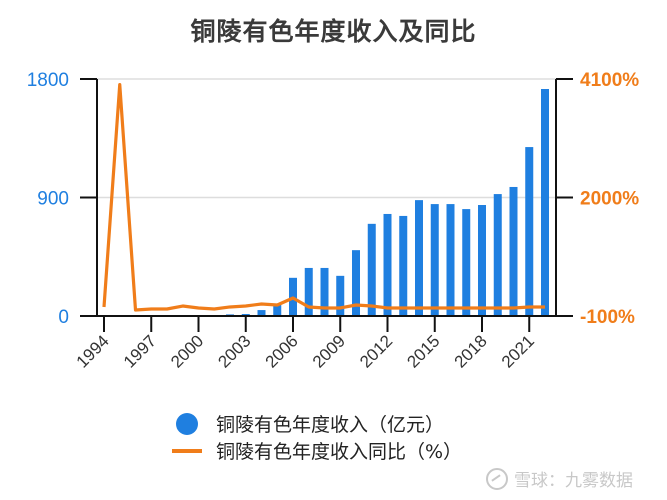 The image size is (667, 500). What do you see at coordinates (330, 425) in the screenshot?
I see `legend-label-revenue: 铜陵有色年度收入（亿元）` at bounding box center [330, 425].